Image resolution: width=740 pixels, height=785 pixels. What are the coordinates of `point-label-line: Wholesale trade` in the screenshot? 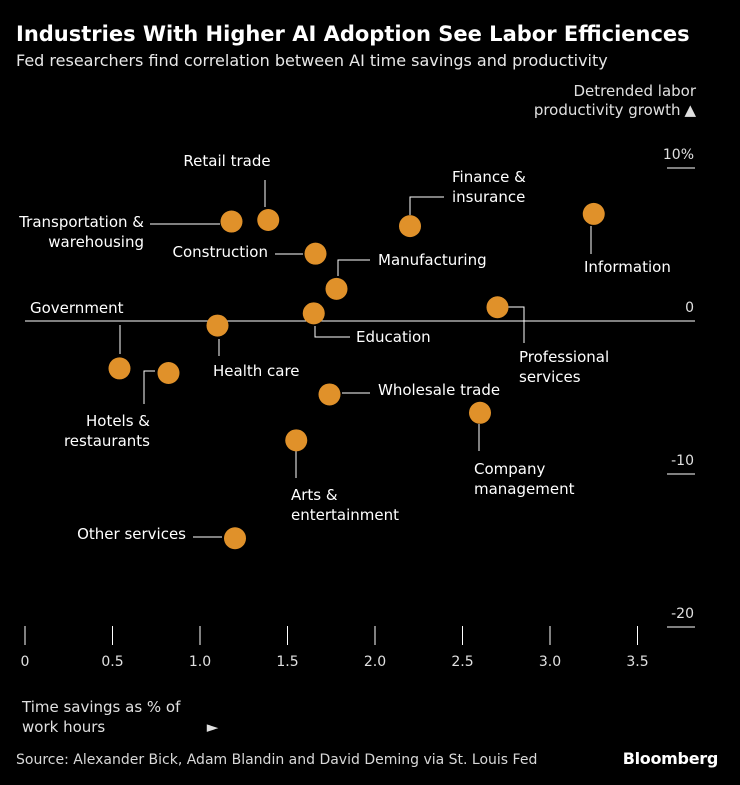 It's located at (439, 390).